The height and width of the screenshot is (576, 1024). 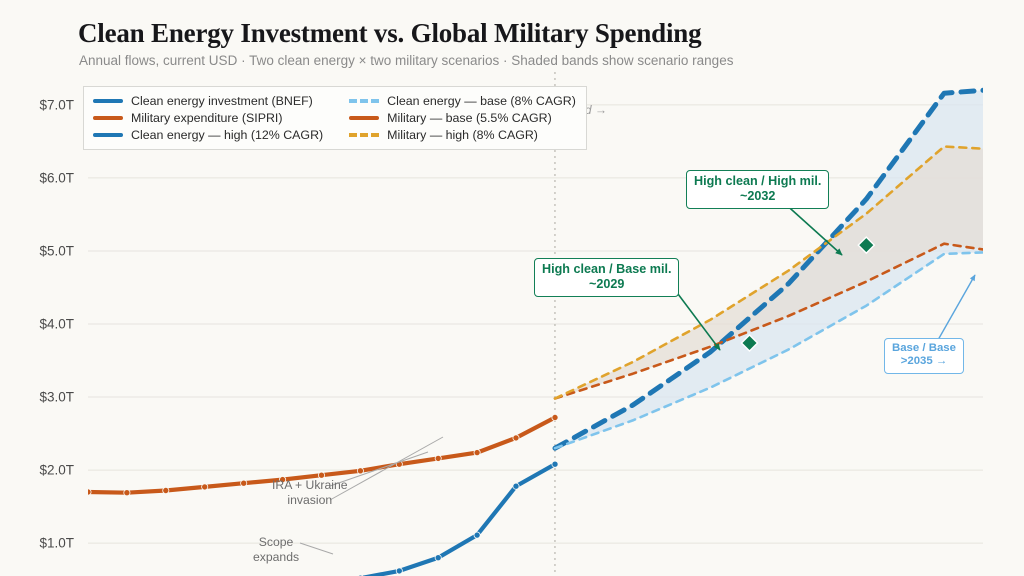 I want to click on legend-clean-energy-high: Clean energy — high (12% CAGR), so click(x=208, y=135).